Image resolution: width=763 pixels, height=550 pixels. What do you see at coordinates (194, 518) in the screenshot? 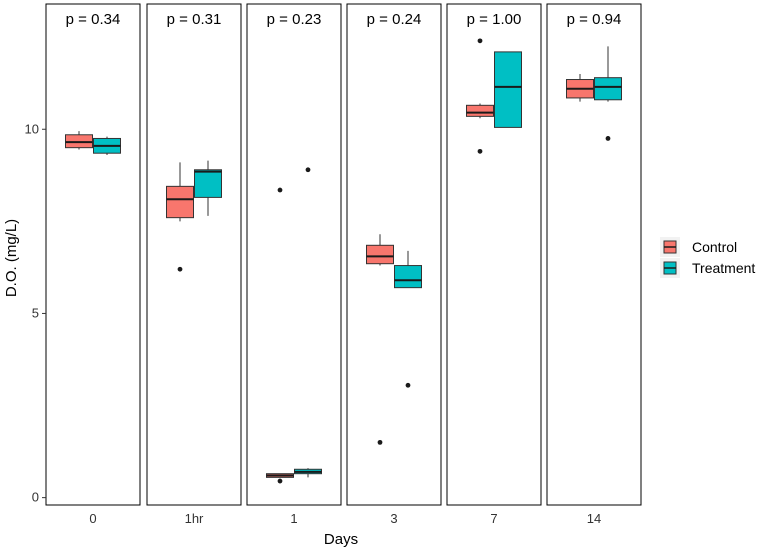
I see `x-tick-label: 1hr` at bounding box center [194, 518].